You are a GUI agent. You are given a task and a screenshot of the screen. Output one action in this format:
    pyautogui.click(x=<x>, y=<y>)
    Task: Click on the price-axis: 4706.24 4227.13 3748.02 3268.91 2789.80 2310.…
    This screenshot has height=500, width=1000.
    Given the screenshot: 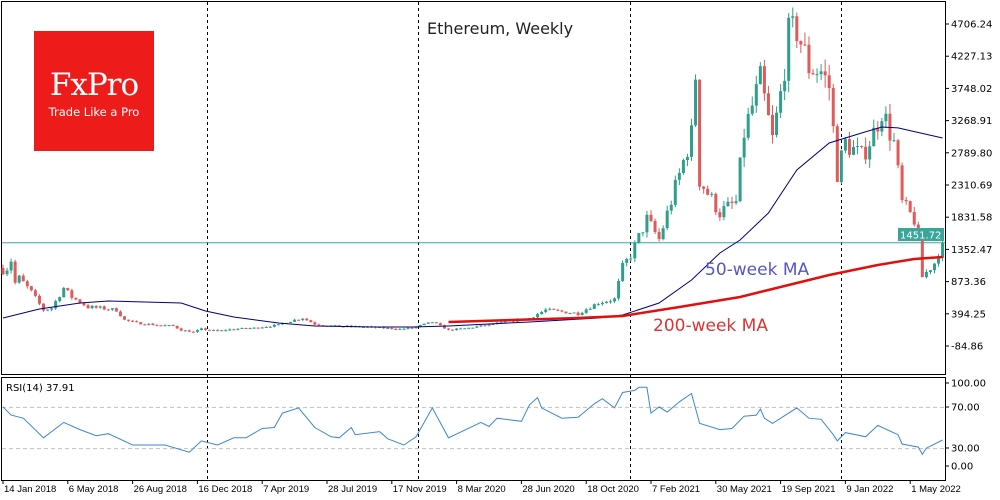 What is the action you would take?
    pyautogui.click(x=968, y=186)
    